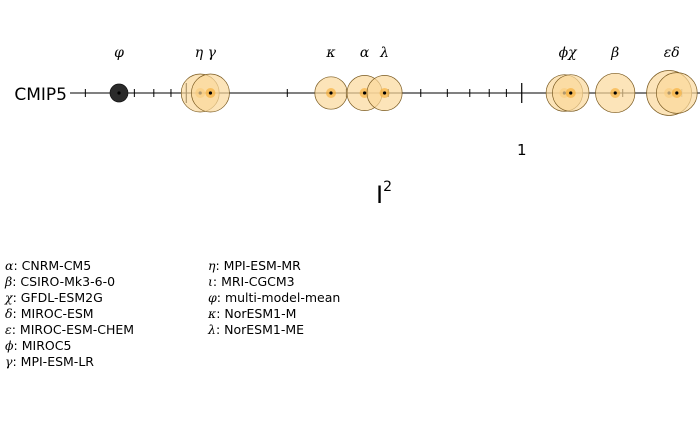  What do you see at coordinates (212, 297) in the screenshot?
I see `legend-symbol: φ` at bounding box center [212, 297].